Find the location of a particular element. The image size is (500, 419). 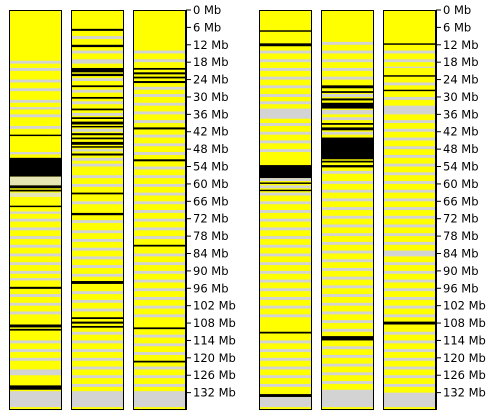

group-1-track-3-frame is located at coordinates (159, 210).